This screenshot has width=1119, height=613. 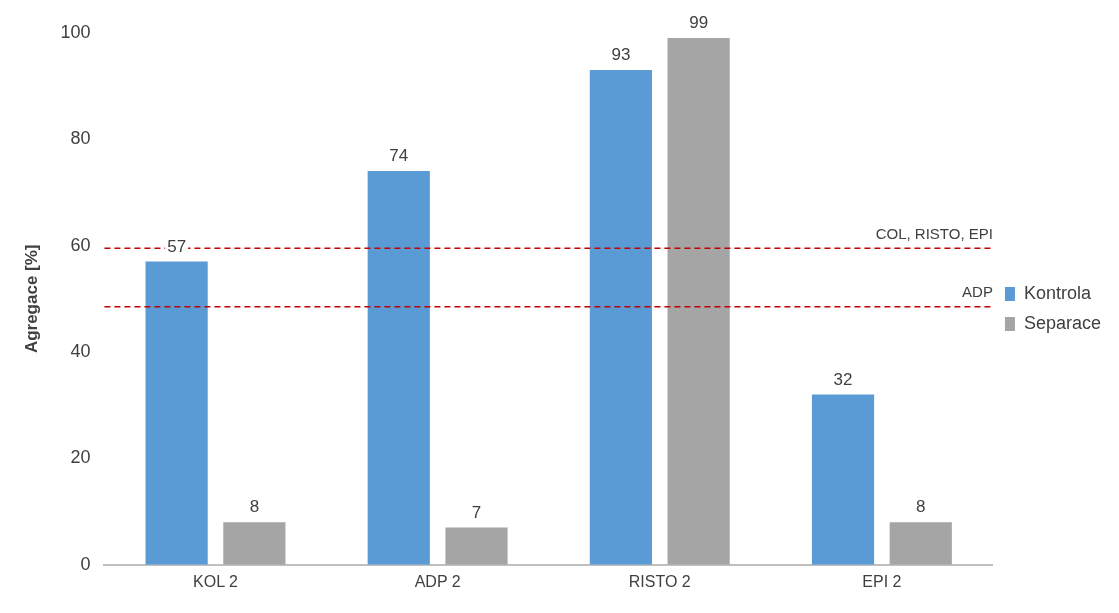 What do you see at coordinates (399, 156) in the screenshot?
I see `data-label: 74` at bounding box center [399, 156].